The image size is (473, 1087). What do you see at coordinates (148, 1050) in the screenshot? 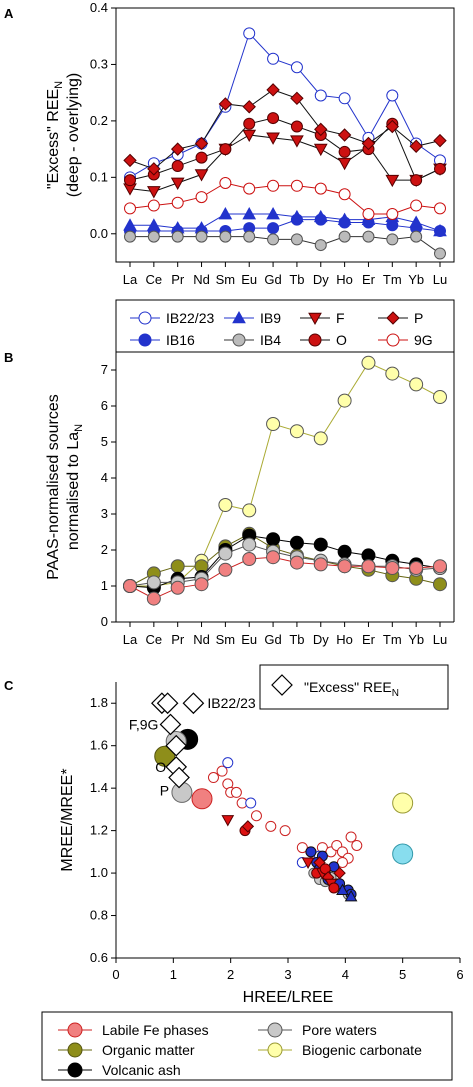
I see `sources-legend-label: Organic matter` at bounding box center [148, 1050].